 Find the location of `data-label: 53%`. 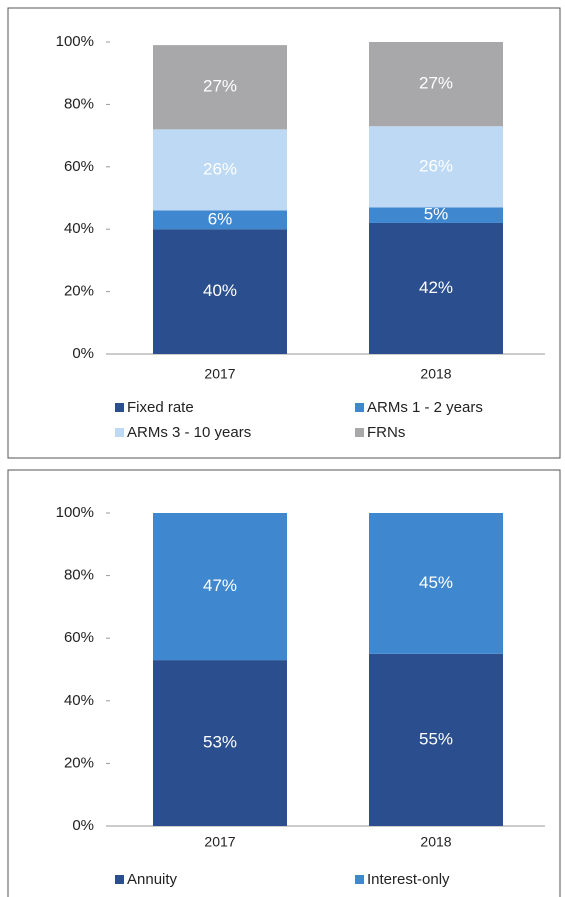

data-label: 53% is located at coordinates (220, 742).